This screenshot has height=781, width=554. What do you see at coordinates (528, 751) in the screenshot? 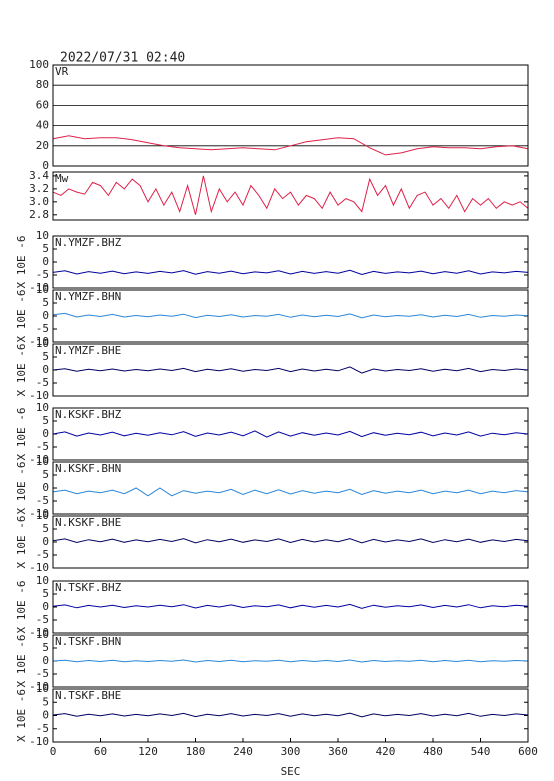
I see `x-tick-label: 600` at bounding box center [528, 751].